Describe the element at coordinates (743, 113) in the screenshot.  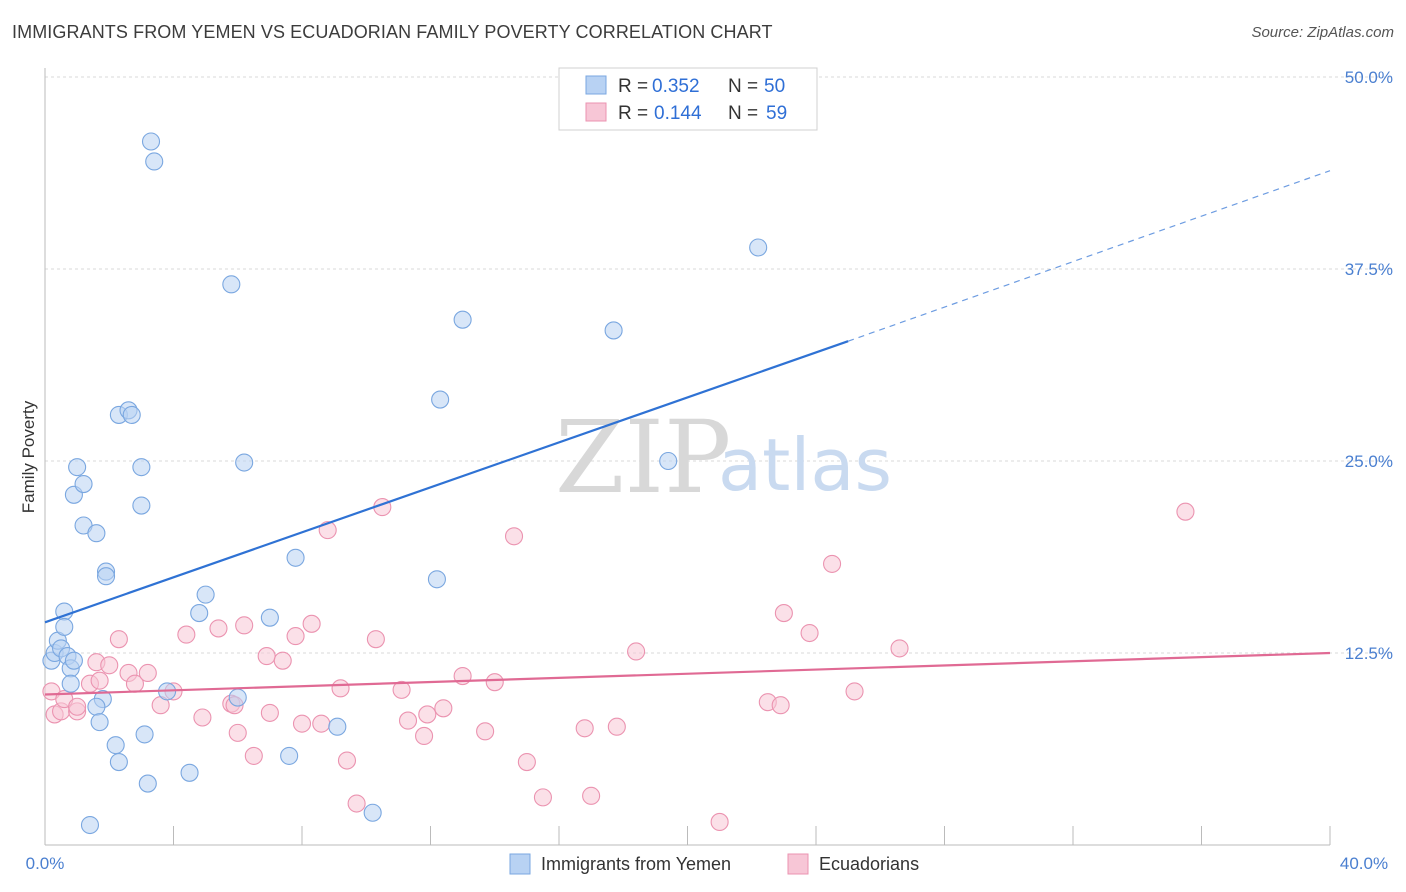
I see `legend-n-label-ecuadorians: N =` at that location.